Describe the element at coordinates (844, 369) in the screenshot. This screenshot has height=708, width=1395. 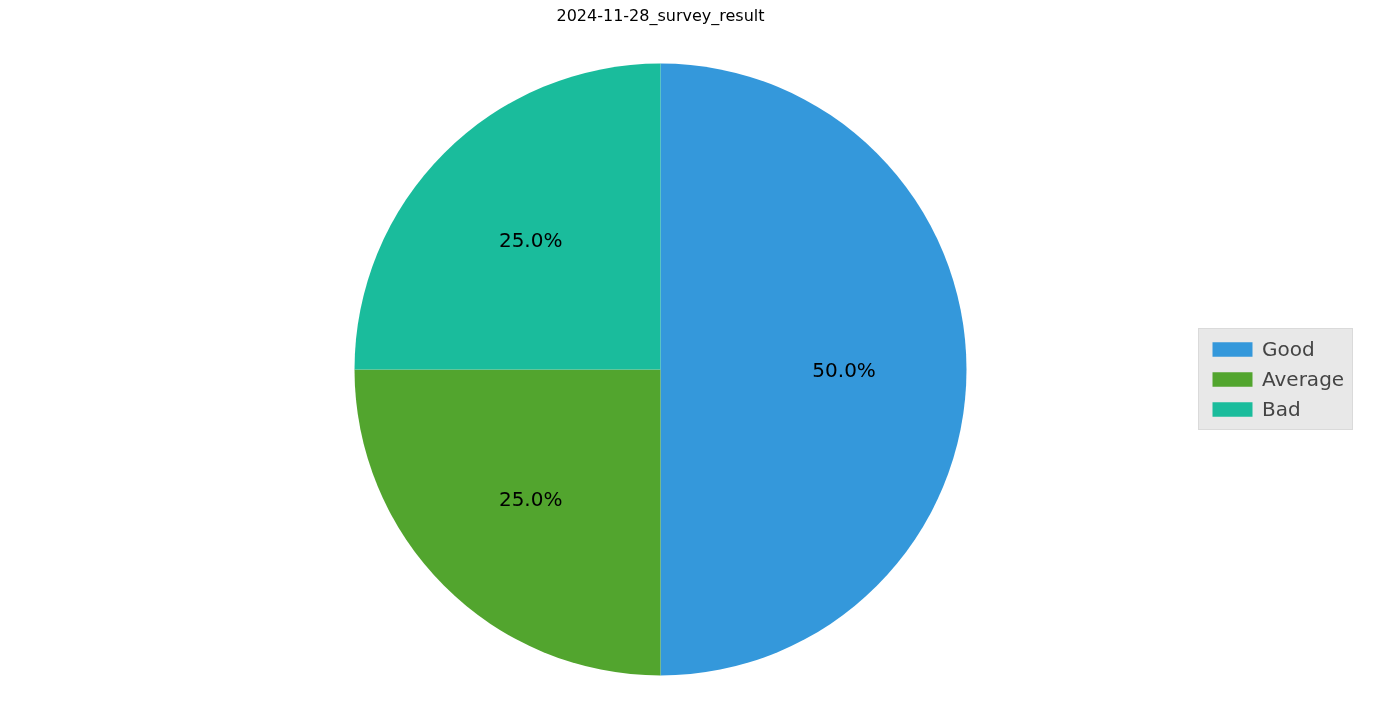
I see `data-label: 50.0%` at that location.